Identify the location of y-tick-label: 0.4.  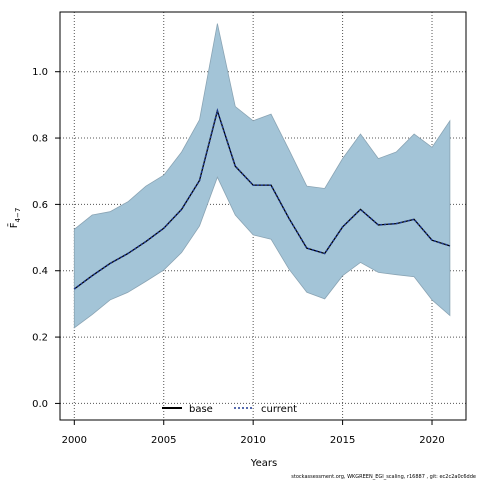
(40, 271).